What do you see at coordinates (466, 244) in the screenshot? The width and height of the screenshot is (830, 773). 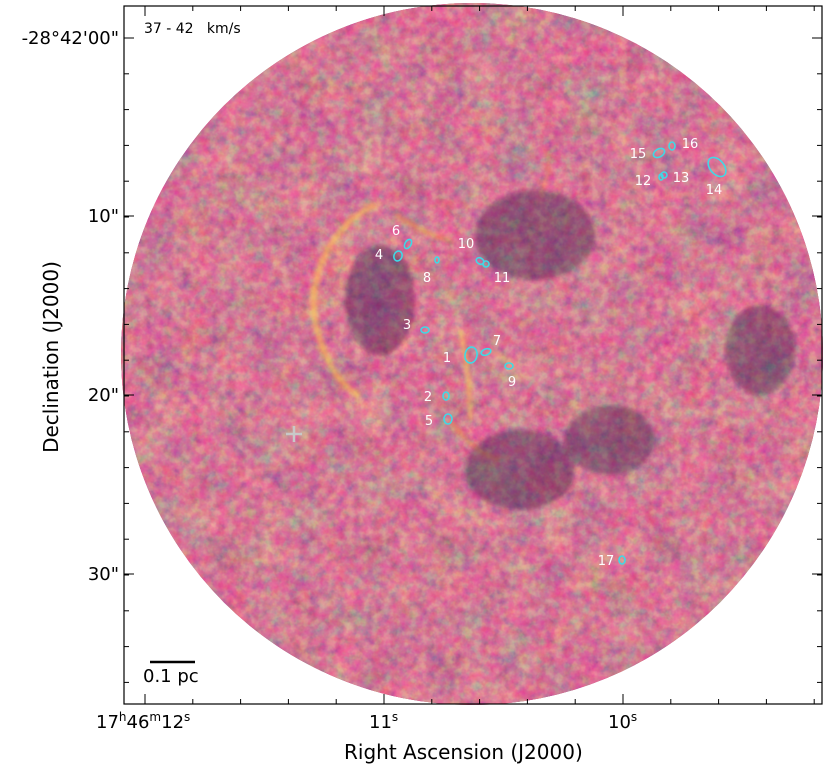 I see `source-label-10: 10` at bounding box center [466, 244].